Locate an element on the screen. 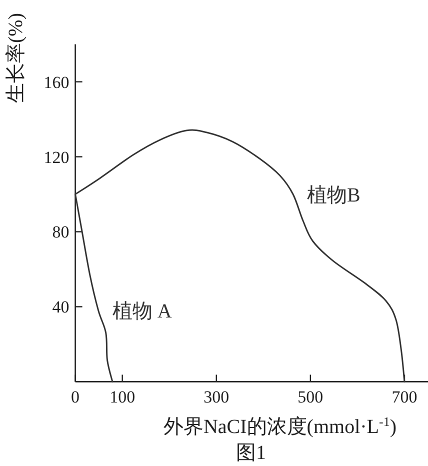 The height and width of the screenshot is (466, 428). y-tick-label: 120 is located at coordinates (57, 157).